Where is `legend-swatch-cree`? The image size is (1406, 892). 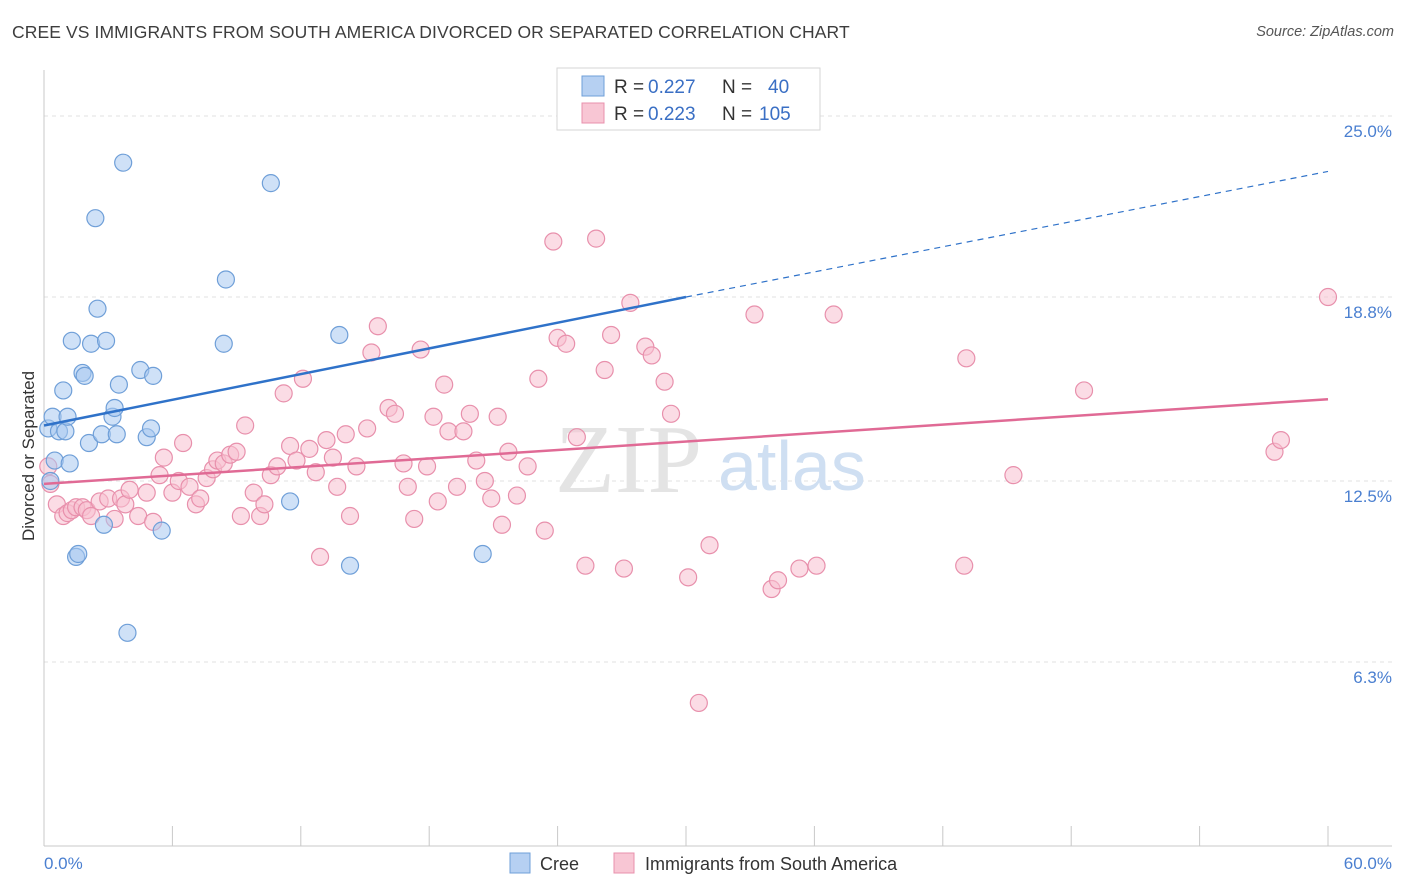
legend-swatch-cree is located at coordinates (593, 86).